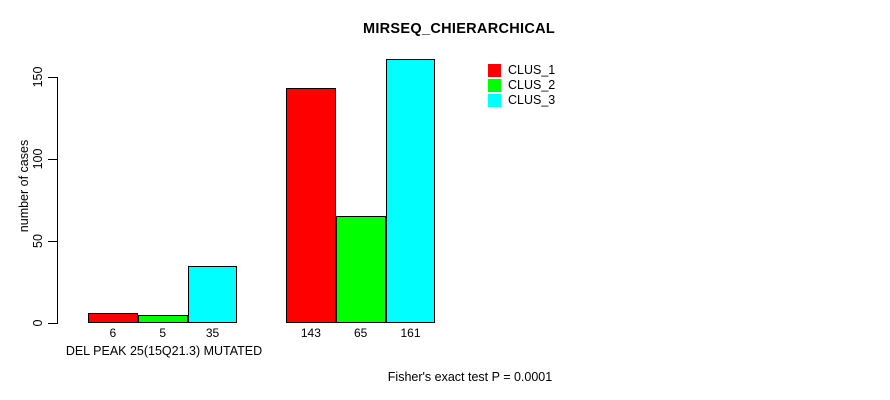  What do you see at coordinates (162, 318) in the screenshot?
I see `bar-clus_2-group1` at bounding box center [162, 318].